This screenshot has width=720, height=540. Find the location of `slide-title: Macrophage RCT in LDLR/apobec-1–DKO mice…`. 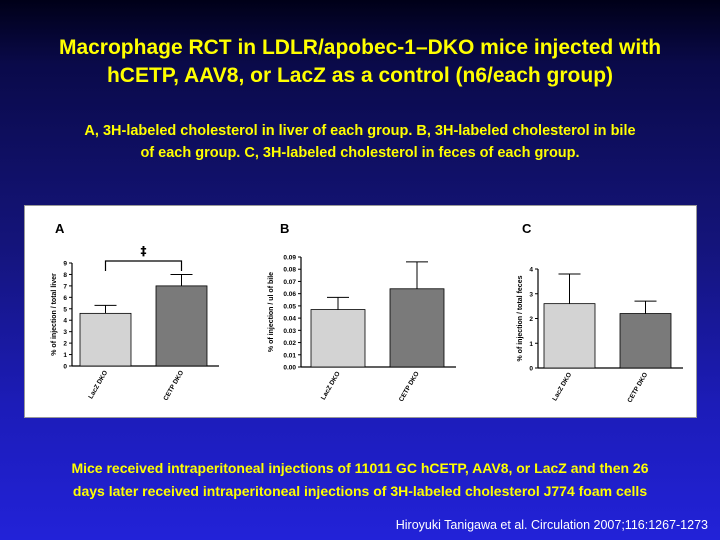

slide-title: Macrophage RCT in LDLR/apobec-1–DKO mice… is located at coordinates (360, 62).